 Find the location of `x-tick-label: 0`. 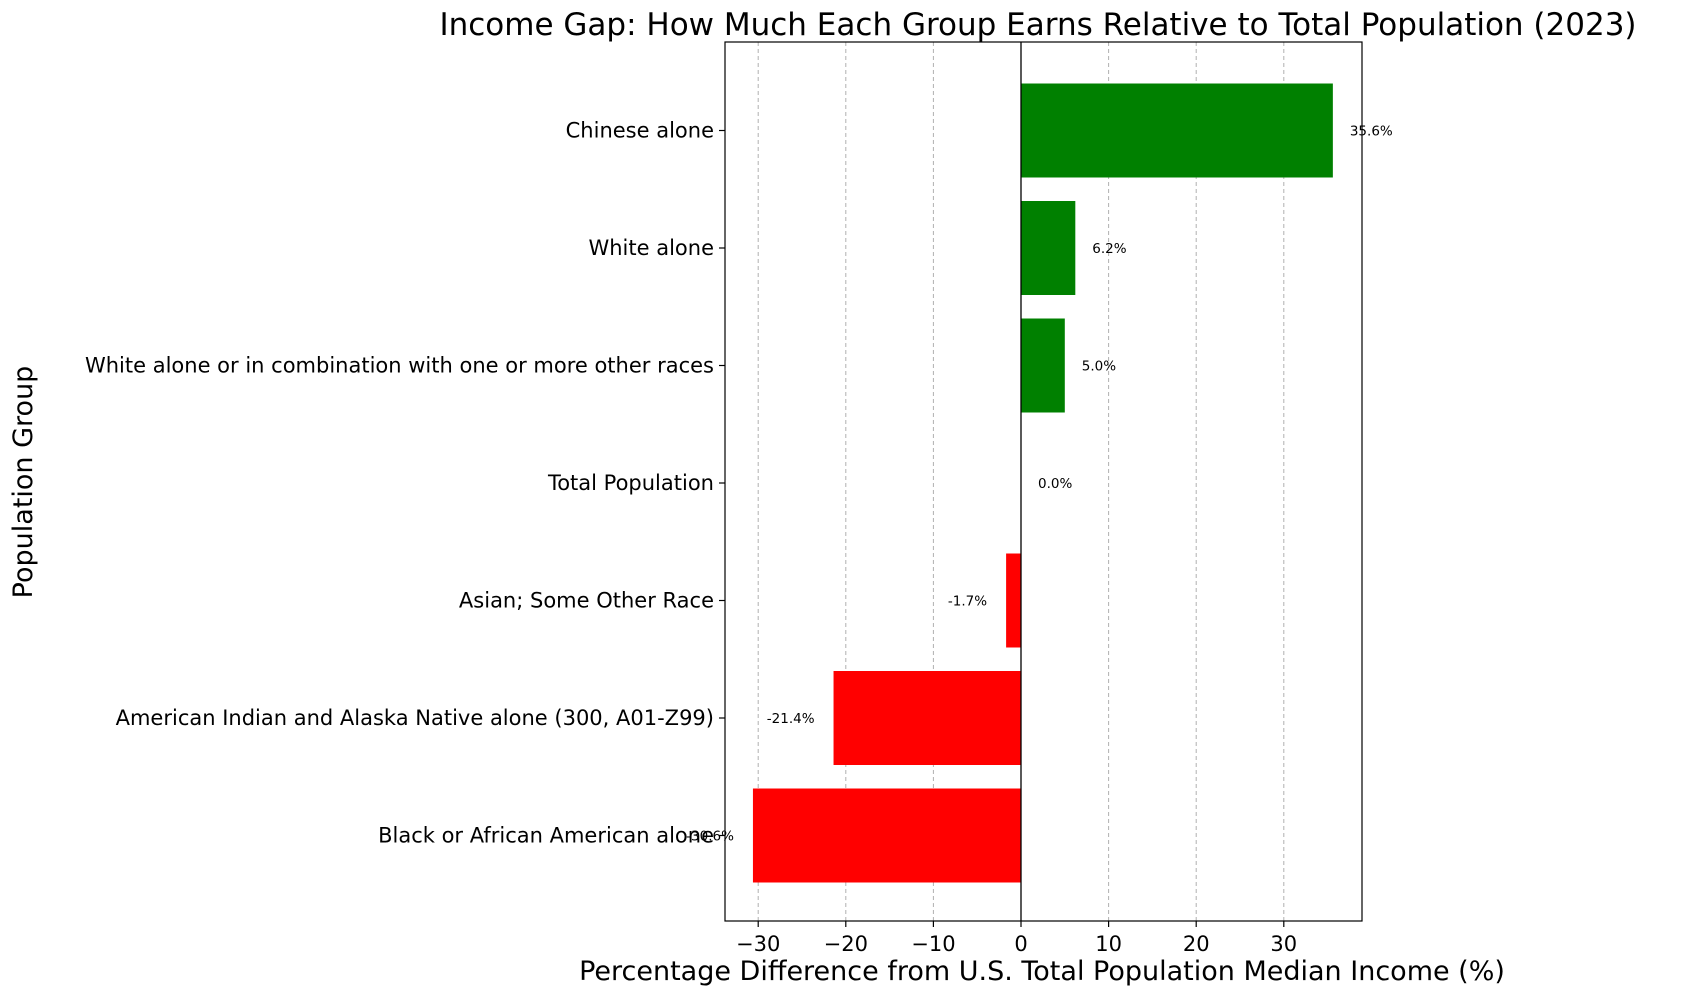

x-tick-label: 0 is located at coordinates (1020, 944).